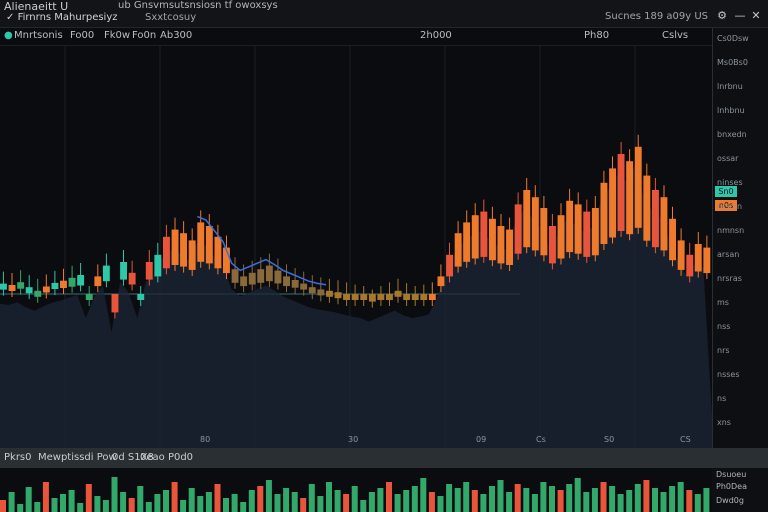 The height and width of the screenshot is (512, 768). Describe the element at coordinates (167, 457) in the screenshot. I see `volume-label-right: 0eao P0d0` at that location.